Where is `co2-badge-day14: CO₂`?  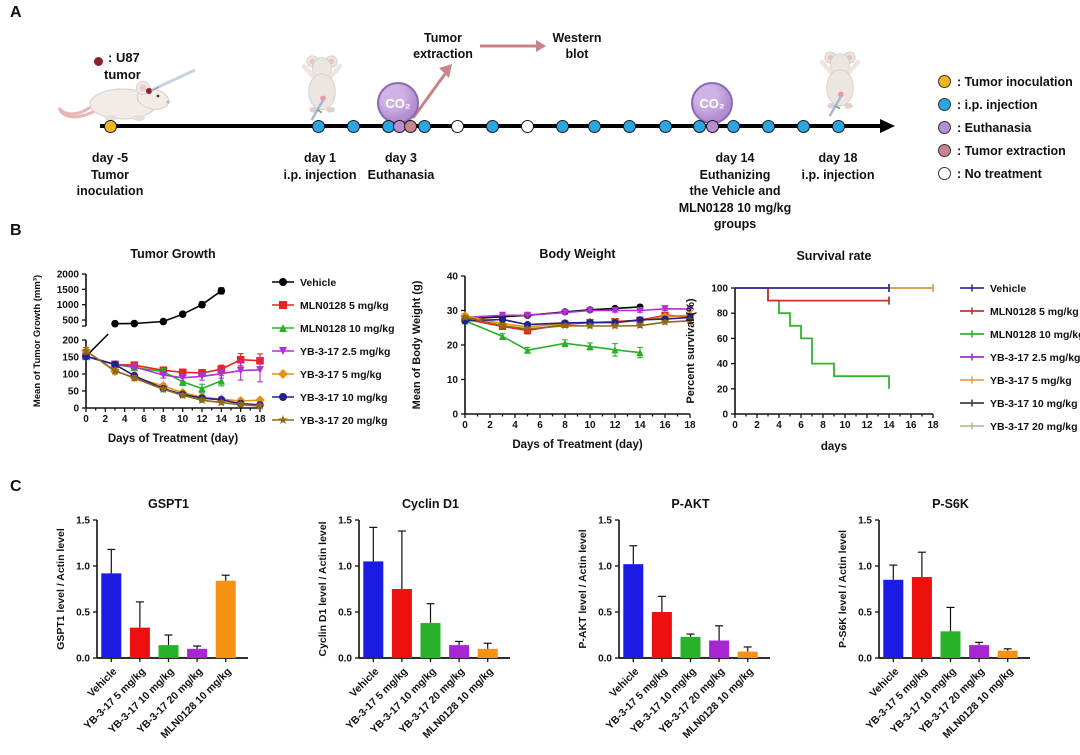 co2-badge-day14: CO₂ is located at coordinates (712, 103).